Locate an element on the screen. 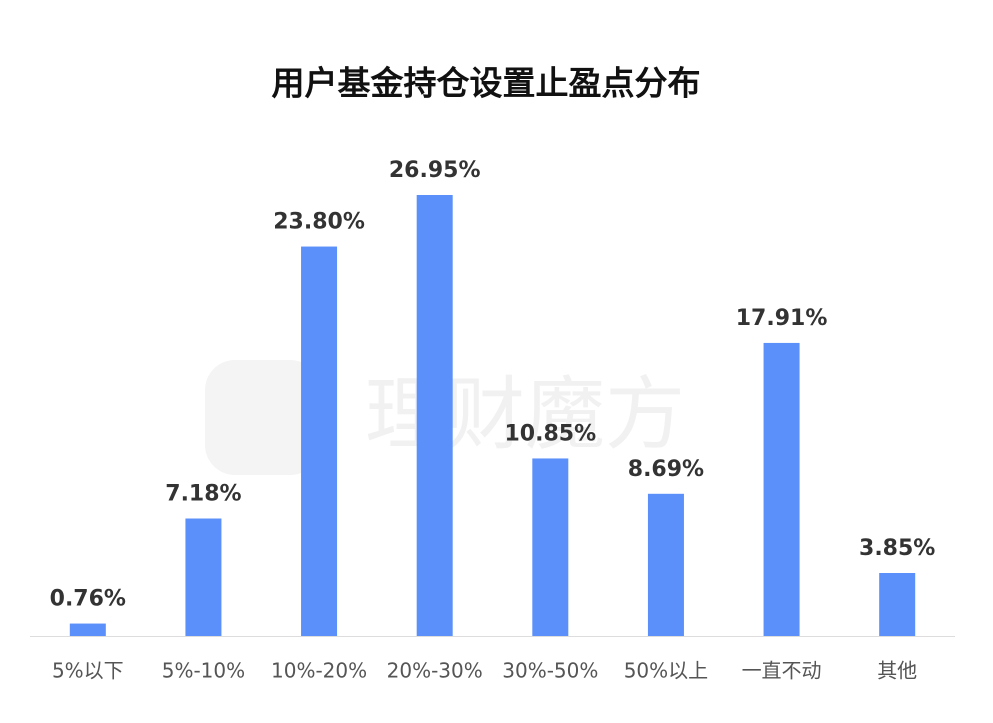  value-label: 17.91% is located at coordinates (782, 318).